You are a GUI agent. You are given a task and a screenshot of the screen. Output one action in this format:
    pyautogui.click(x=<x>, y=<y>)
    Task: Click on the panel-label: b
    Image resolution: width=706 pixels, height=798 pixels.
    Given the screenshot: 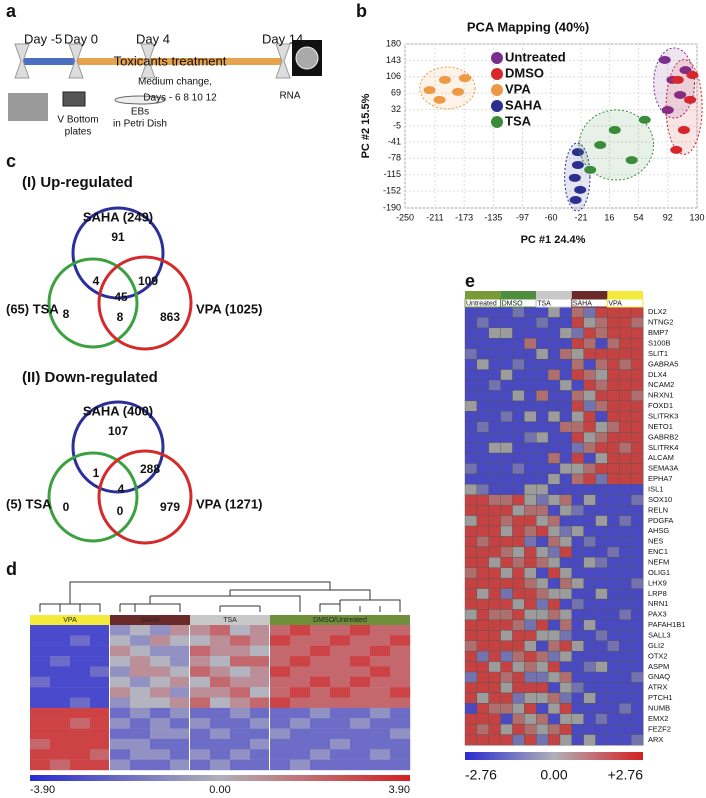 What is the action you would take?
    pyautogui.click(x=361, y=11)
    